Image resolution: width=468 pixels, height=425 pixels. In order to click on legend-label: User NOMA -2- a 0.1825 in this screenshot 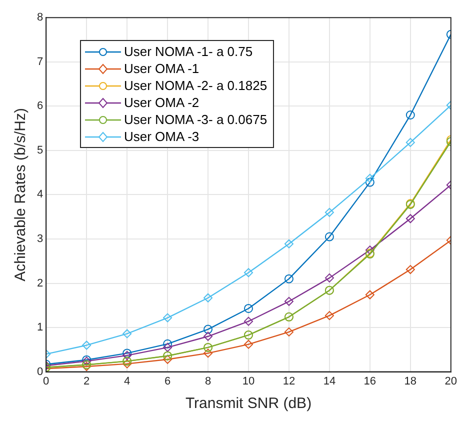, I will do `click(196, 85)`.